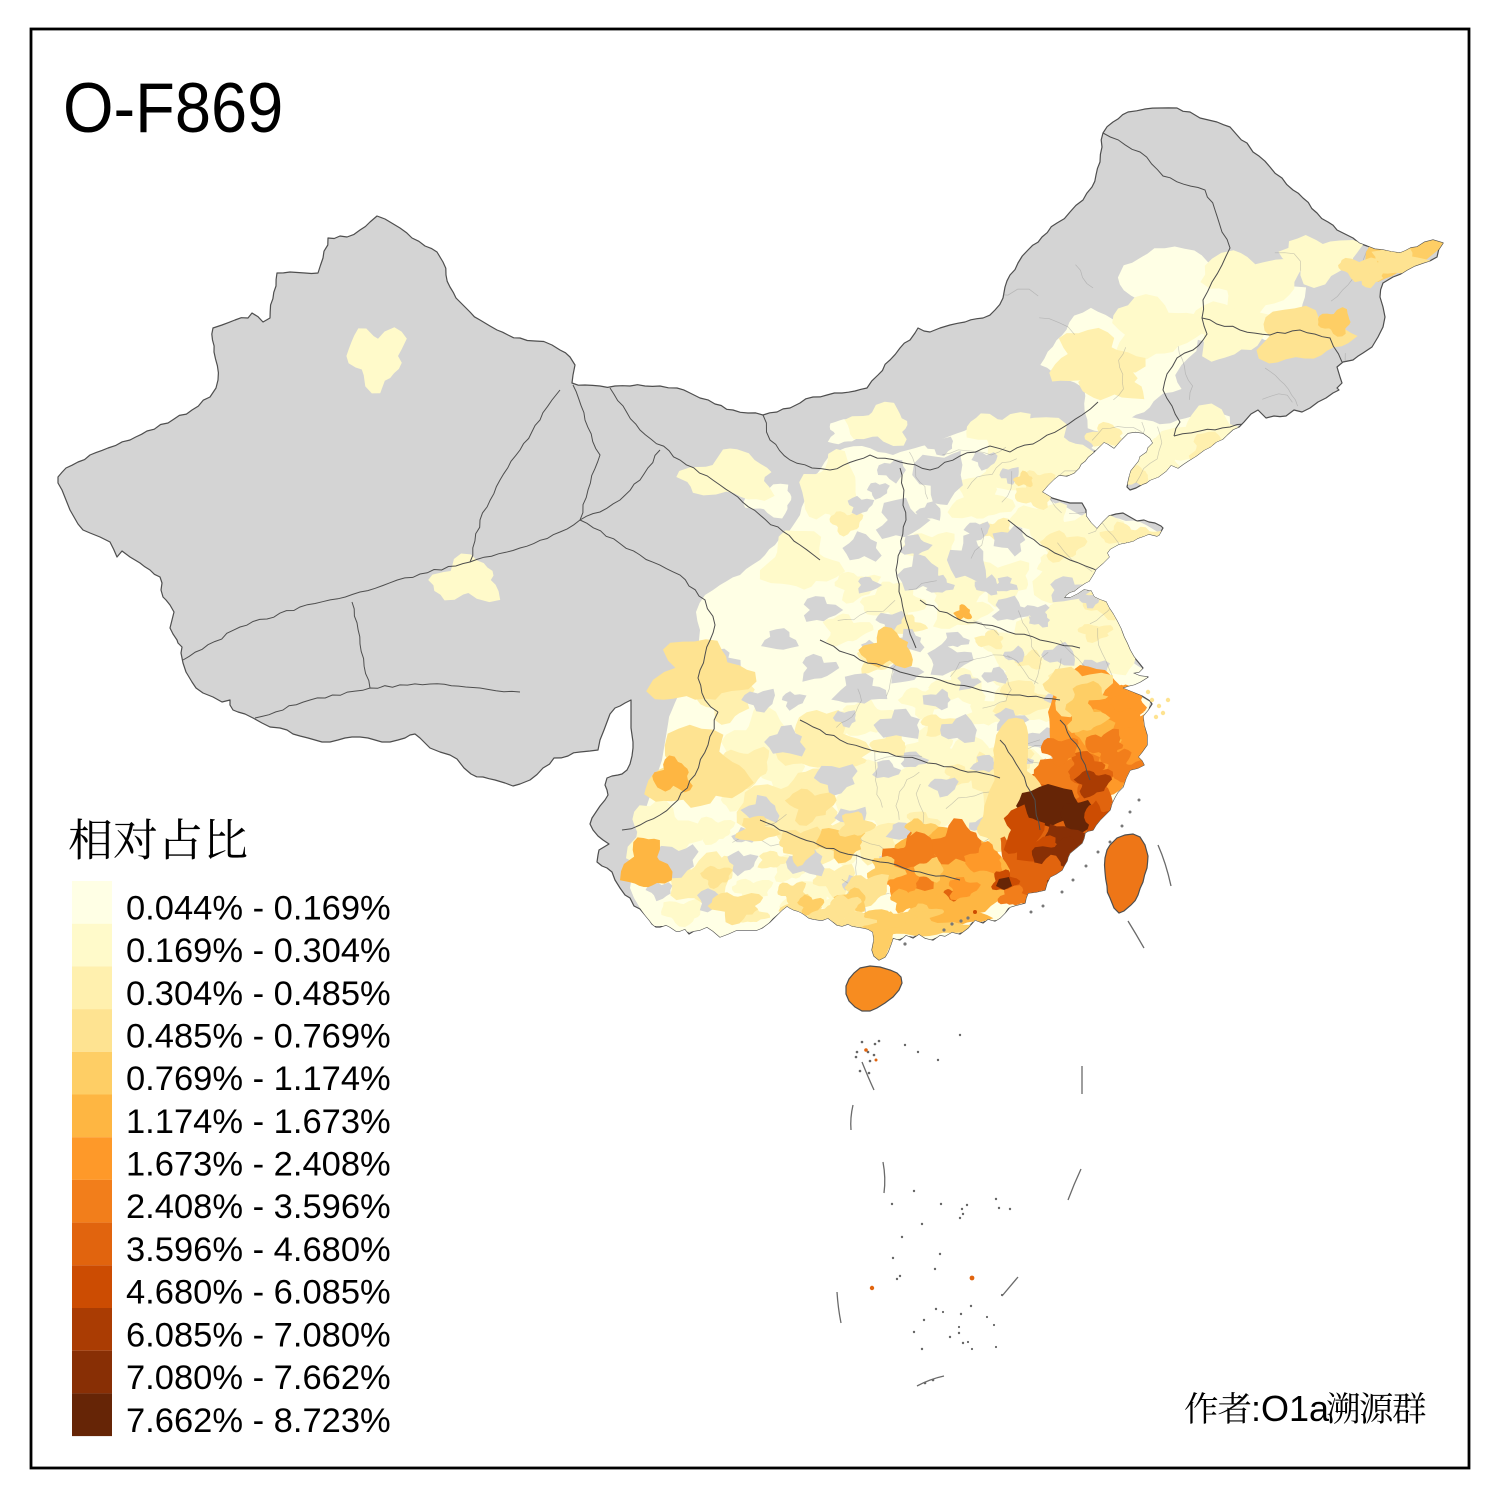 The image size is (1500, 1500). What do you see at coordinates (258, 994) in the screenshot?
I see `svg-text: 0.304% - 0.485%` at bounding box center [258, 994].